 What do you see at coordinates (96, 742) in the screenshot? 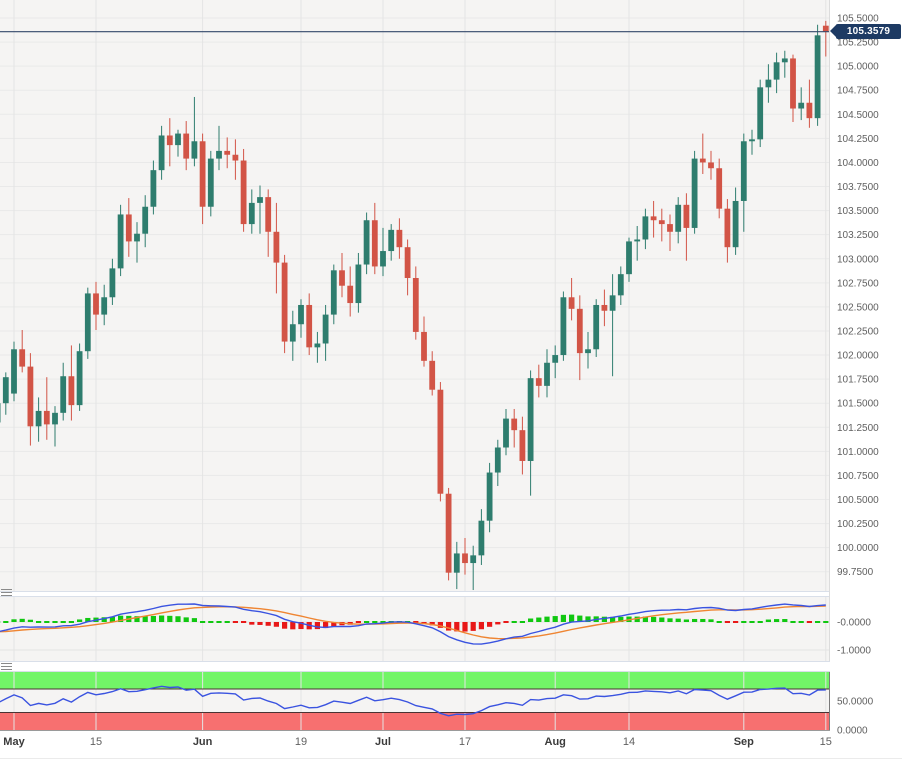
I see `date-axis-label: 15` at bounding box center [96, 742].